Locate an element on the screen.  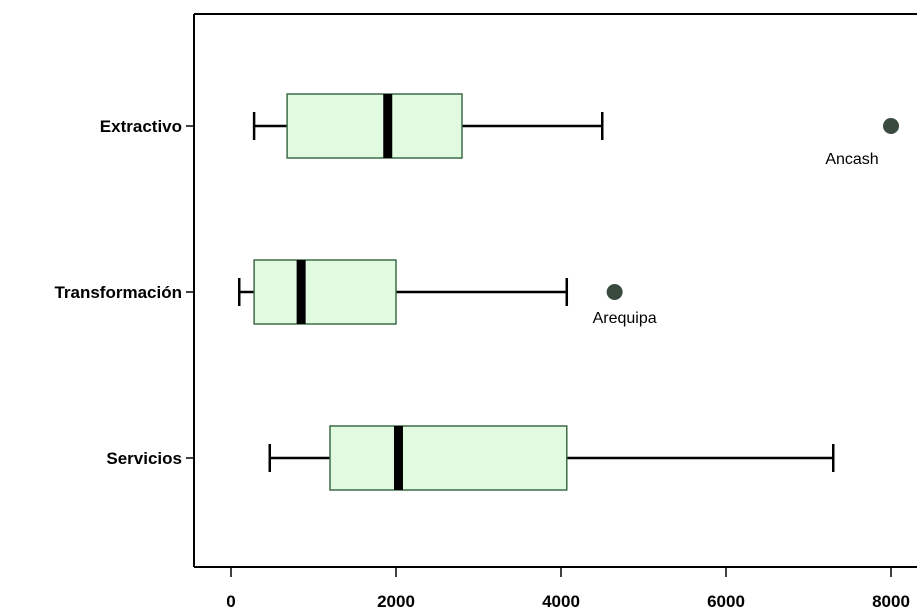
x-axis: 0 2000 4000 6000 8000 is located at coordinates (568, 589).